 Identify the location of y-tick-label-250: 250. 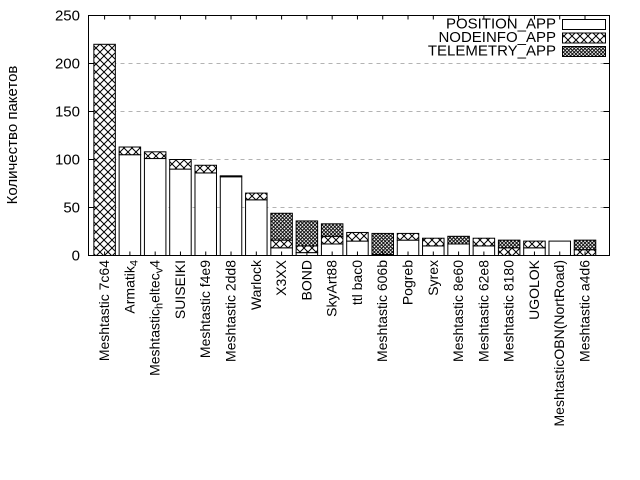
(67, 16).